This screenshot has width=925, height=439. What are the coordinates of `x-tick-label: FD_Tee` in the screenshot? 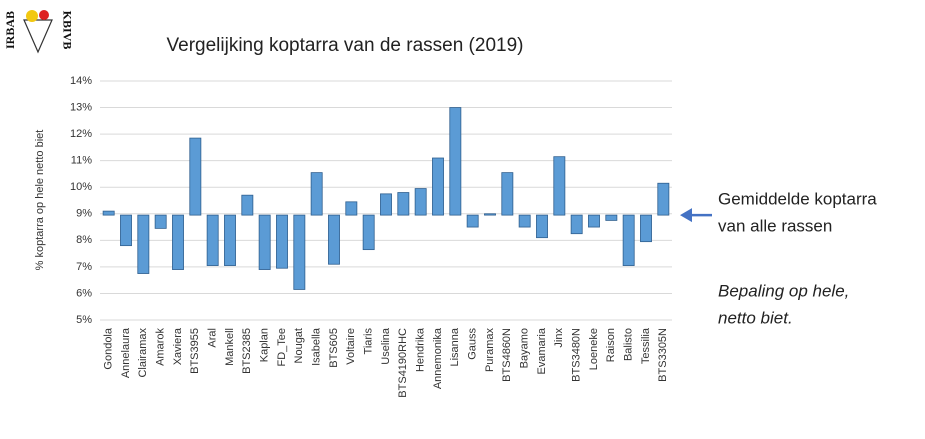 It's located at (282, 347).